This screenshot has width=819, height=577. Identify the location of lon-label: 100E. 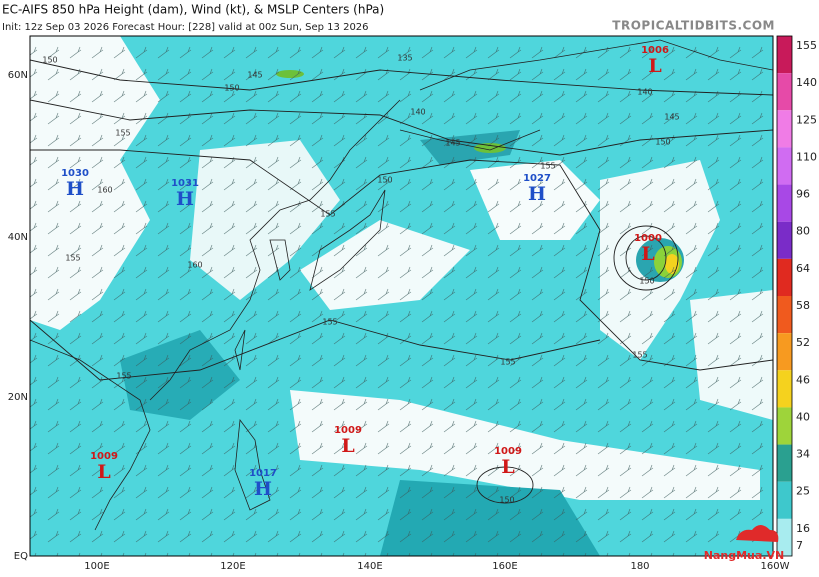
(96, 566).